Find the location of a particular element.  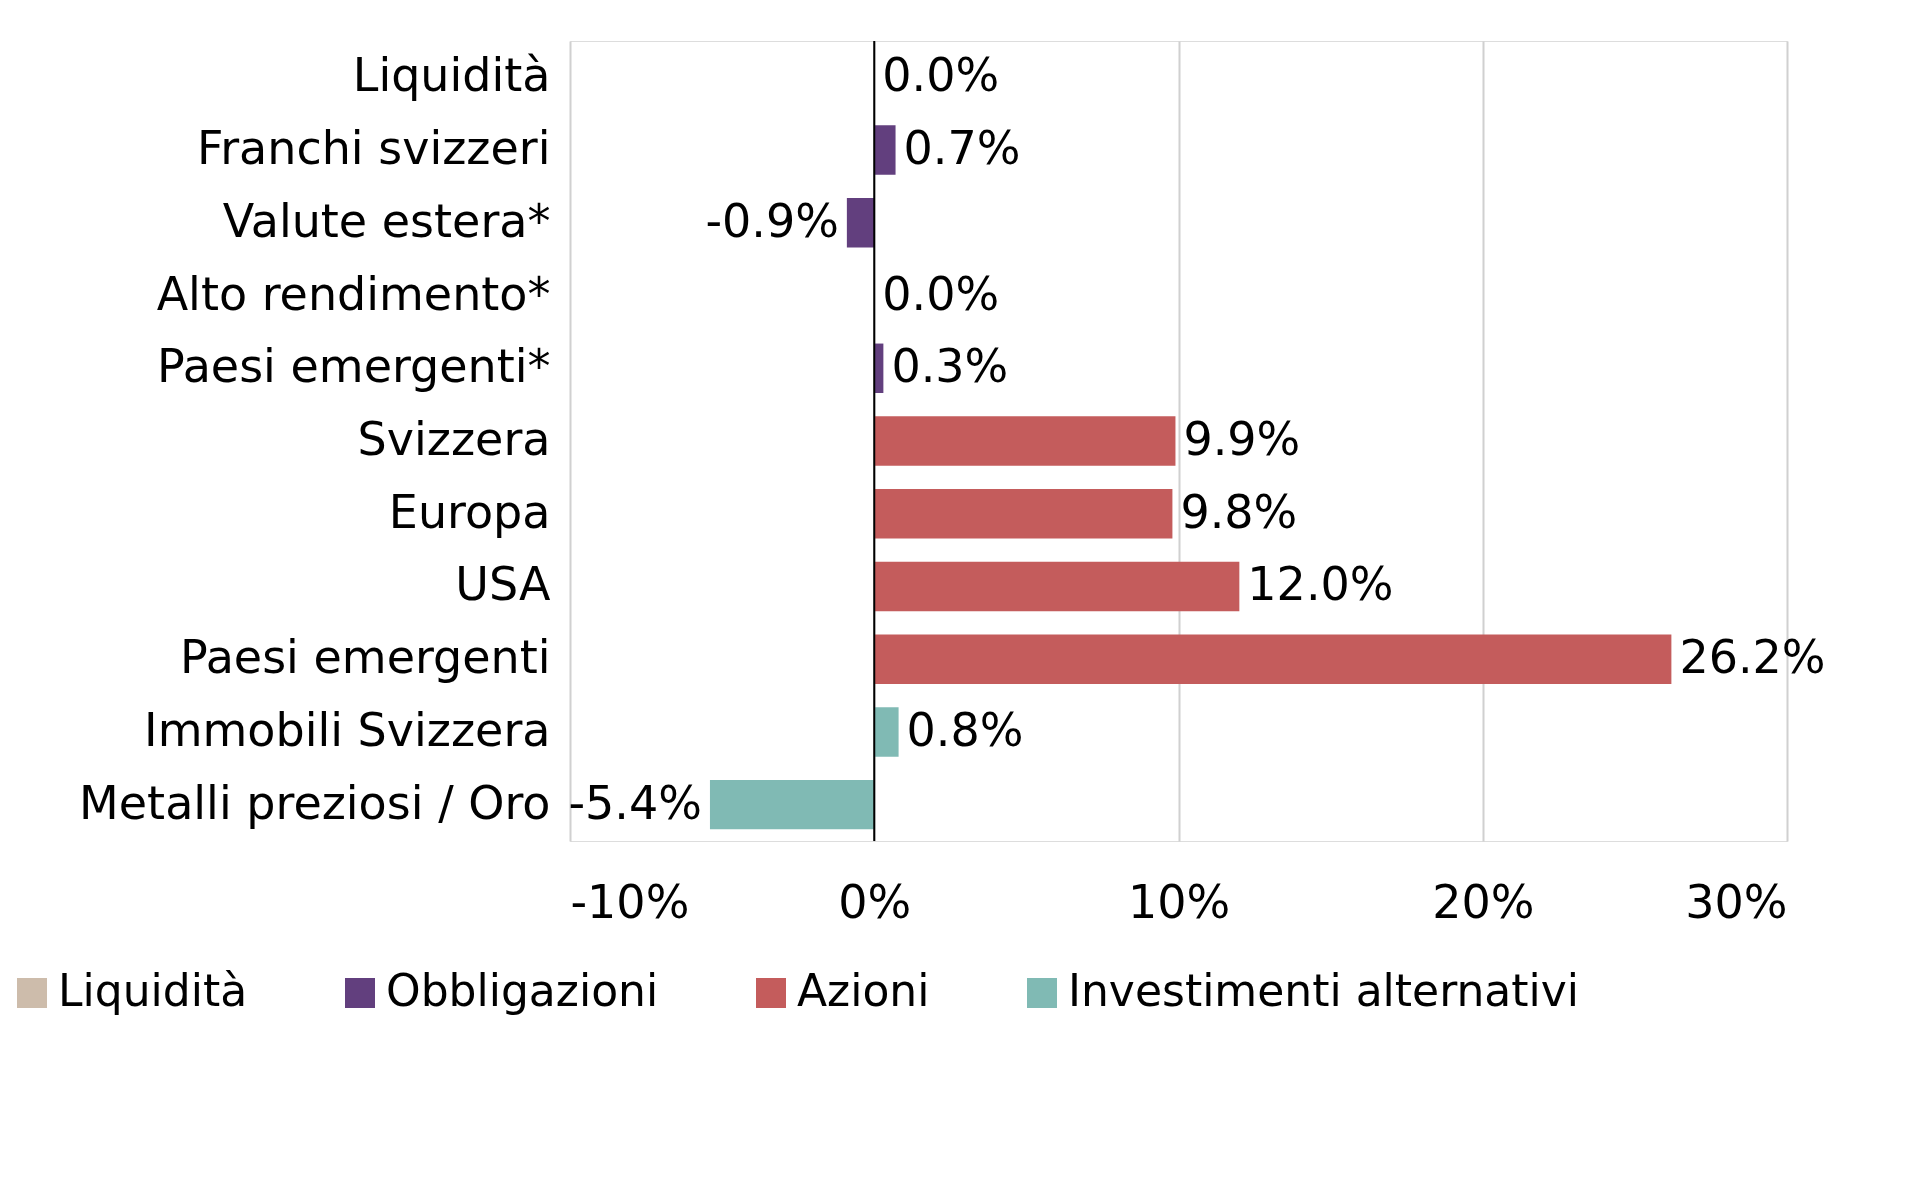

data-label: 26.2% is located at coordinates (1752, 657).